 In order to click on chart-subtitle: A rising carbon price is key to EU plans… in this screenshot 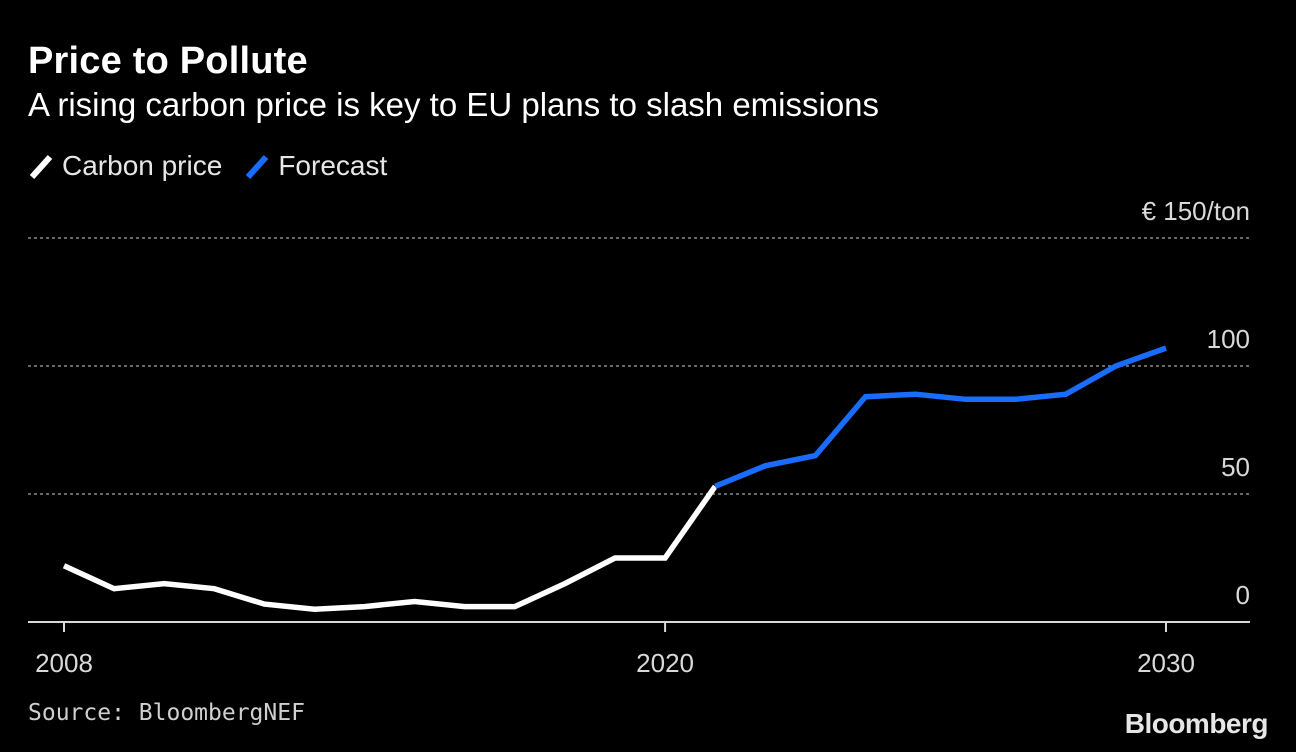, I will do `click(454, 104)`.